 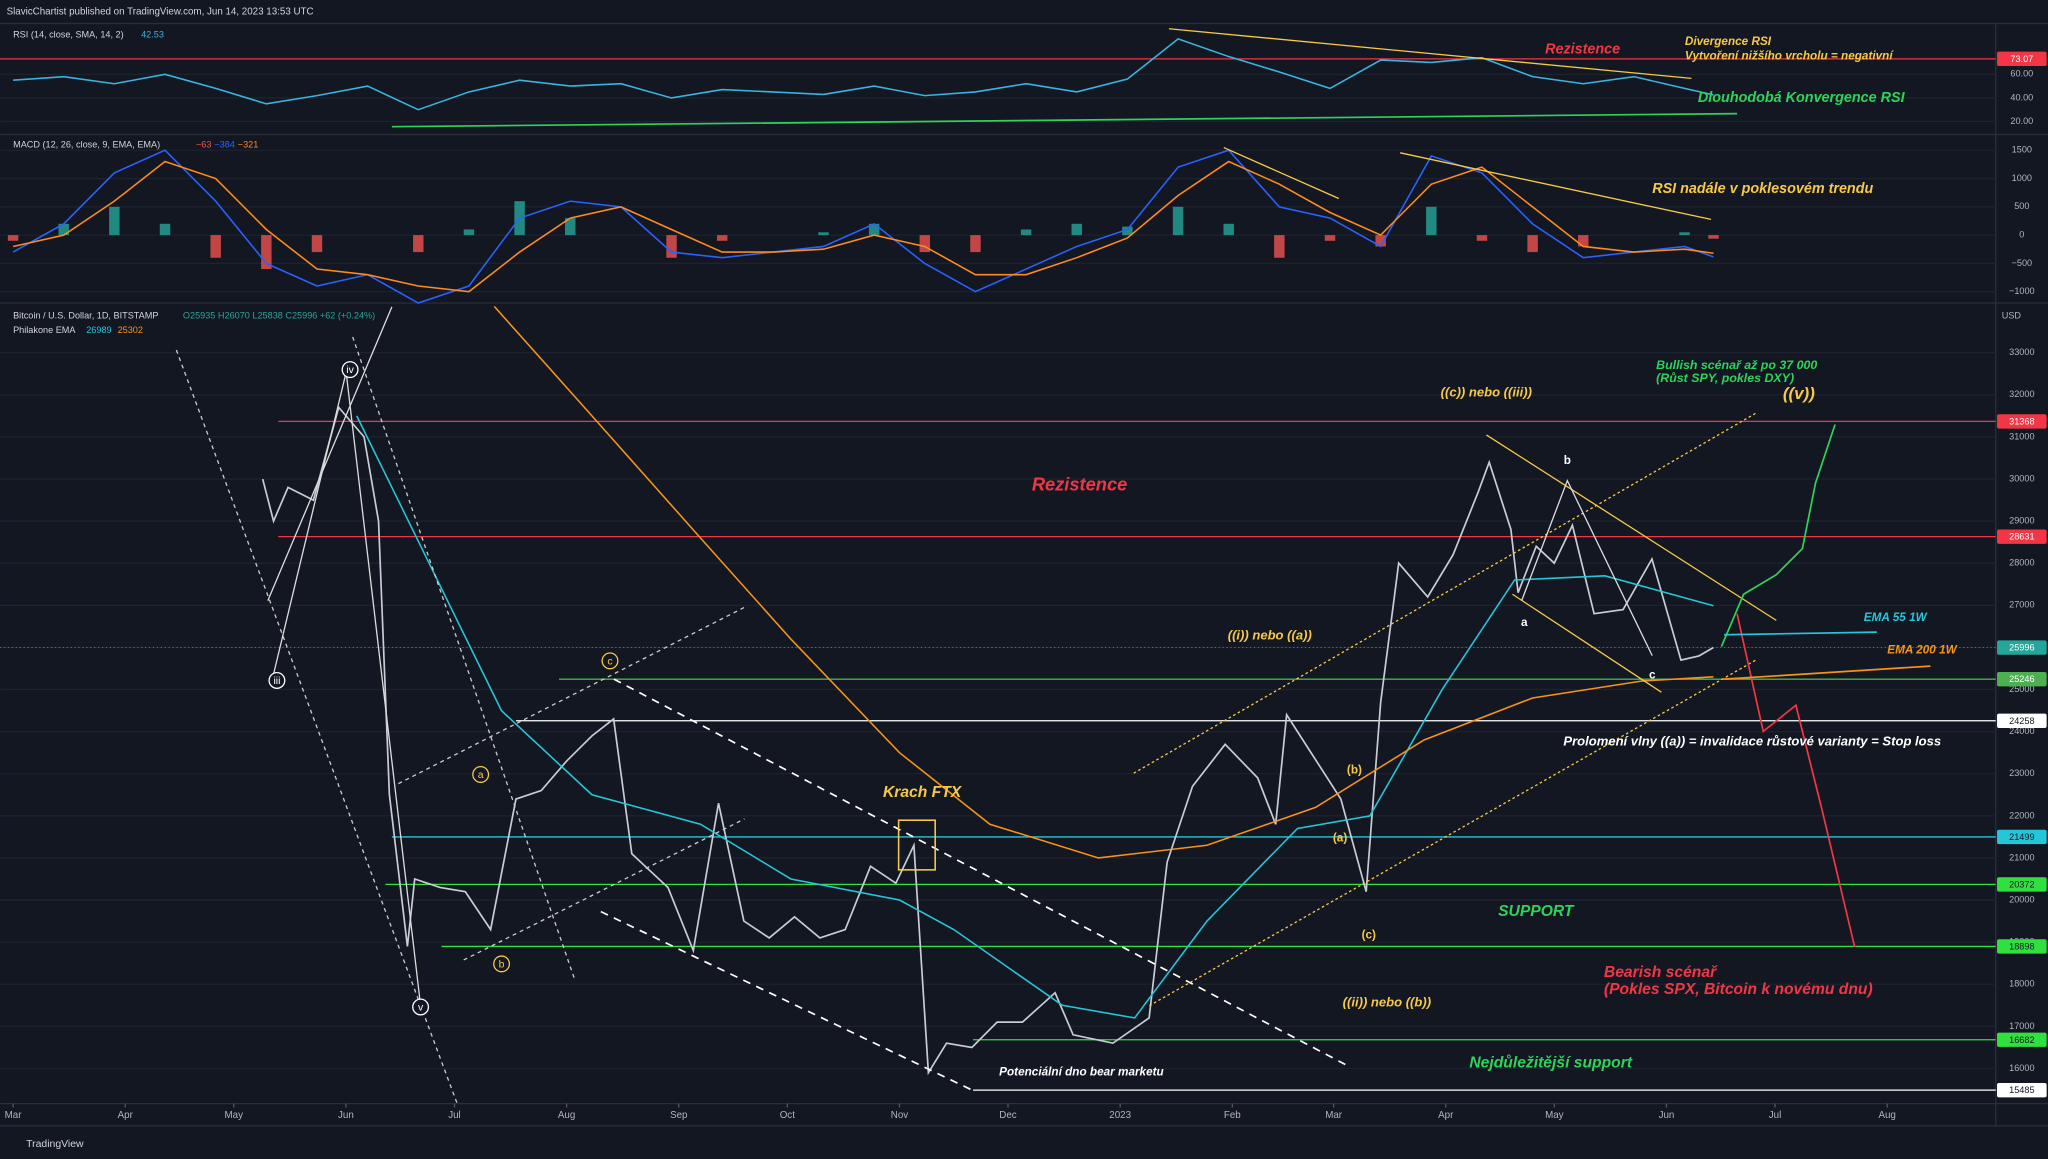 What do you see at coordinates (2022, 291) in the screenshot?
I see `y-tick-label: −1000` at bounding box center [2022, 291].